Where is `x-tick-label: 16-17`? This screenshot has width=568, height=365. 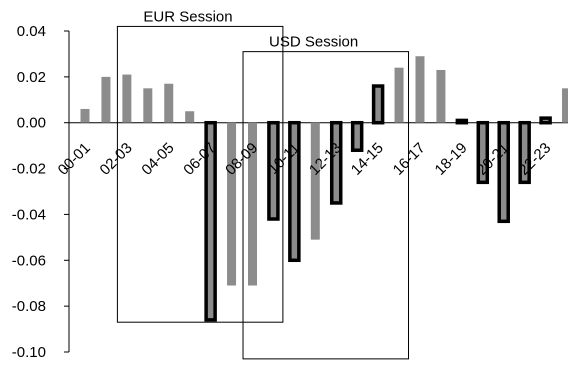 x-tick-label: 16-17 is located at coordinates (409, 159).